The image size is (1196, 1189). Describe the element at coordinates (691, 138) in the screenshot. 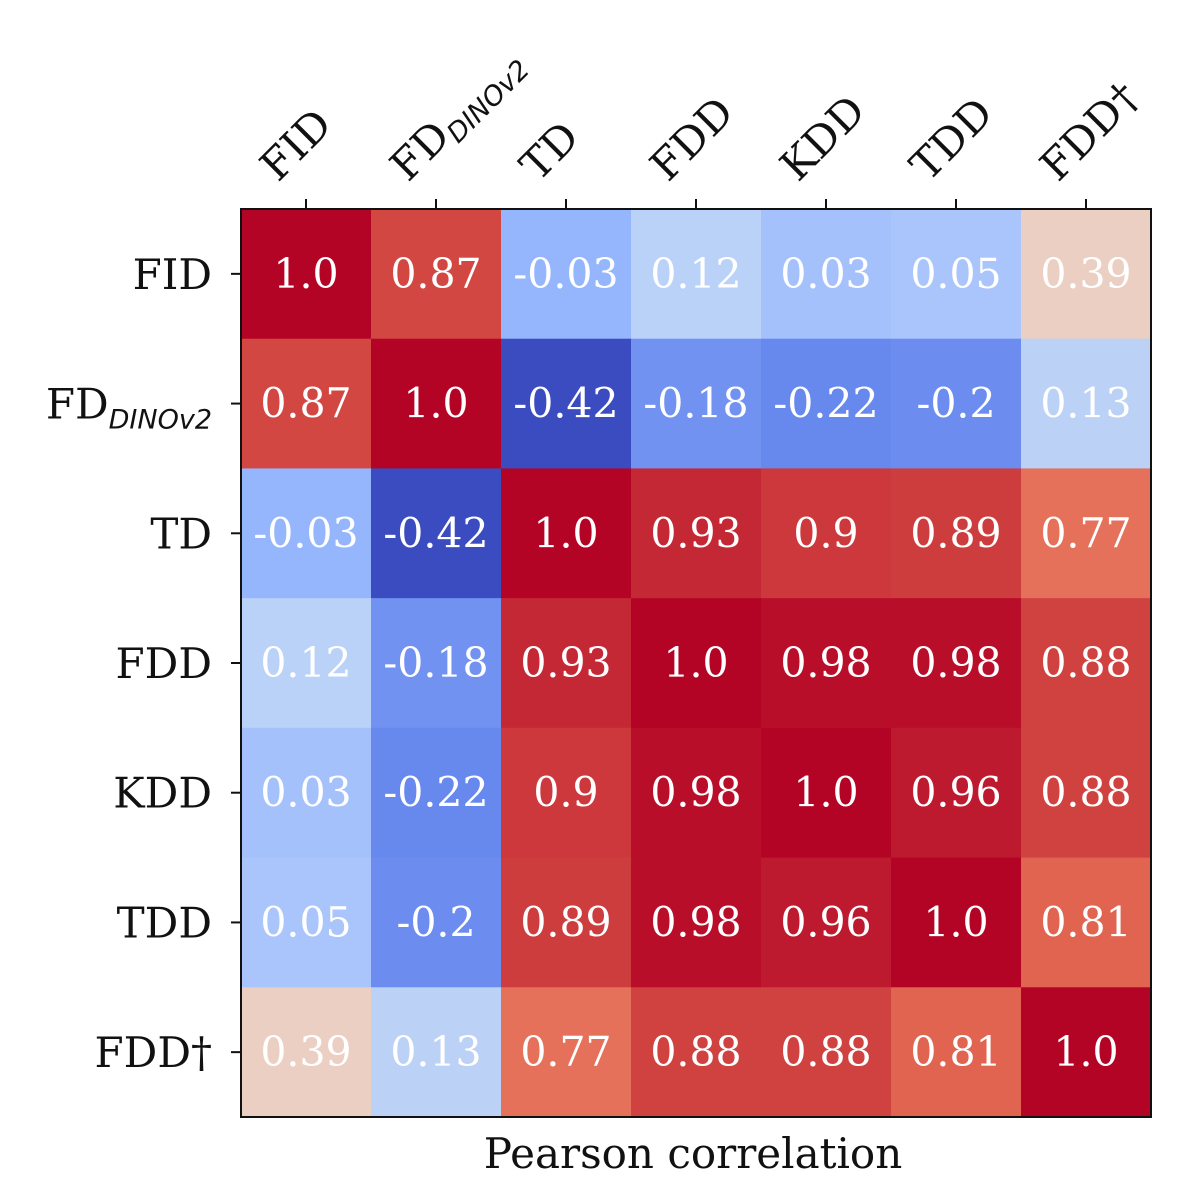

I see `x-tick-label: FDD` at that location.